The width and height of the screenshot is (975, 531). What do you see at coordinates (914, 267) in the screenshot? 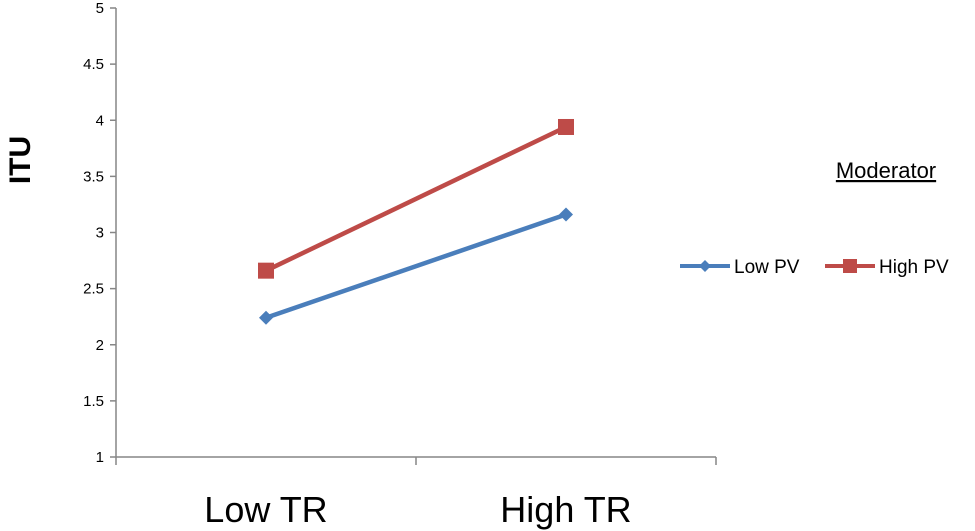
I see `legend-label: High PV` at bounding box center [914, 267].